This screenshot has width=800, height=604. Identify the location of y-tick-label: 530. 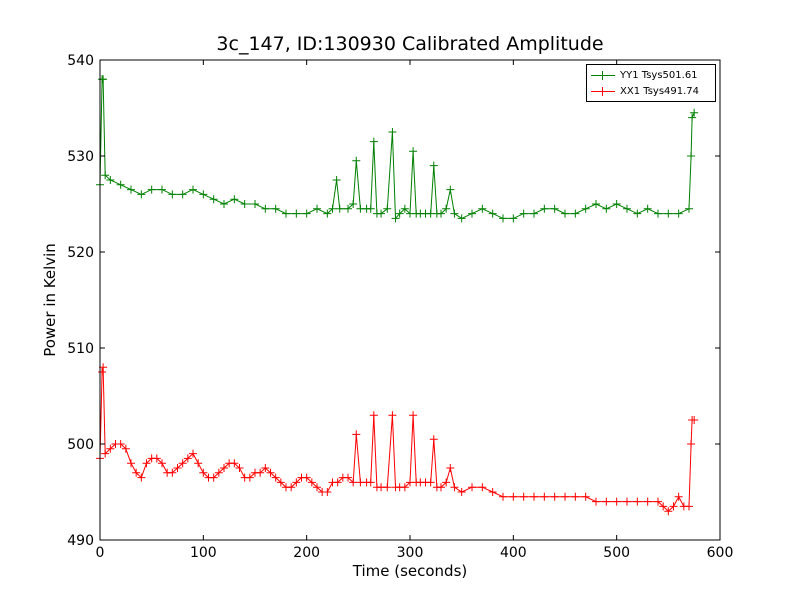
(80, 157).